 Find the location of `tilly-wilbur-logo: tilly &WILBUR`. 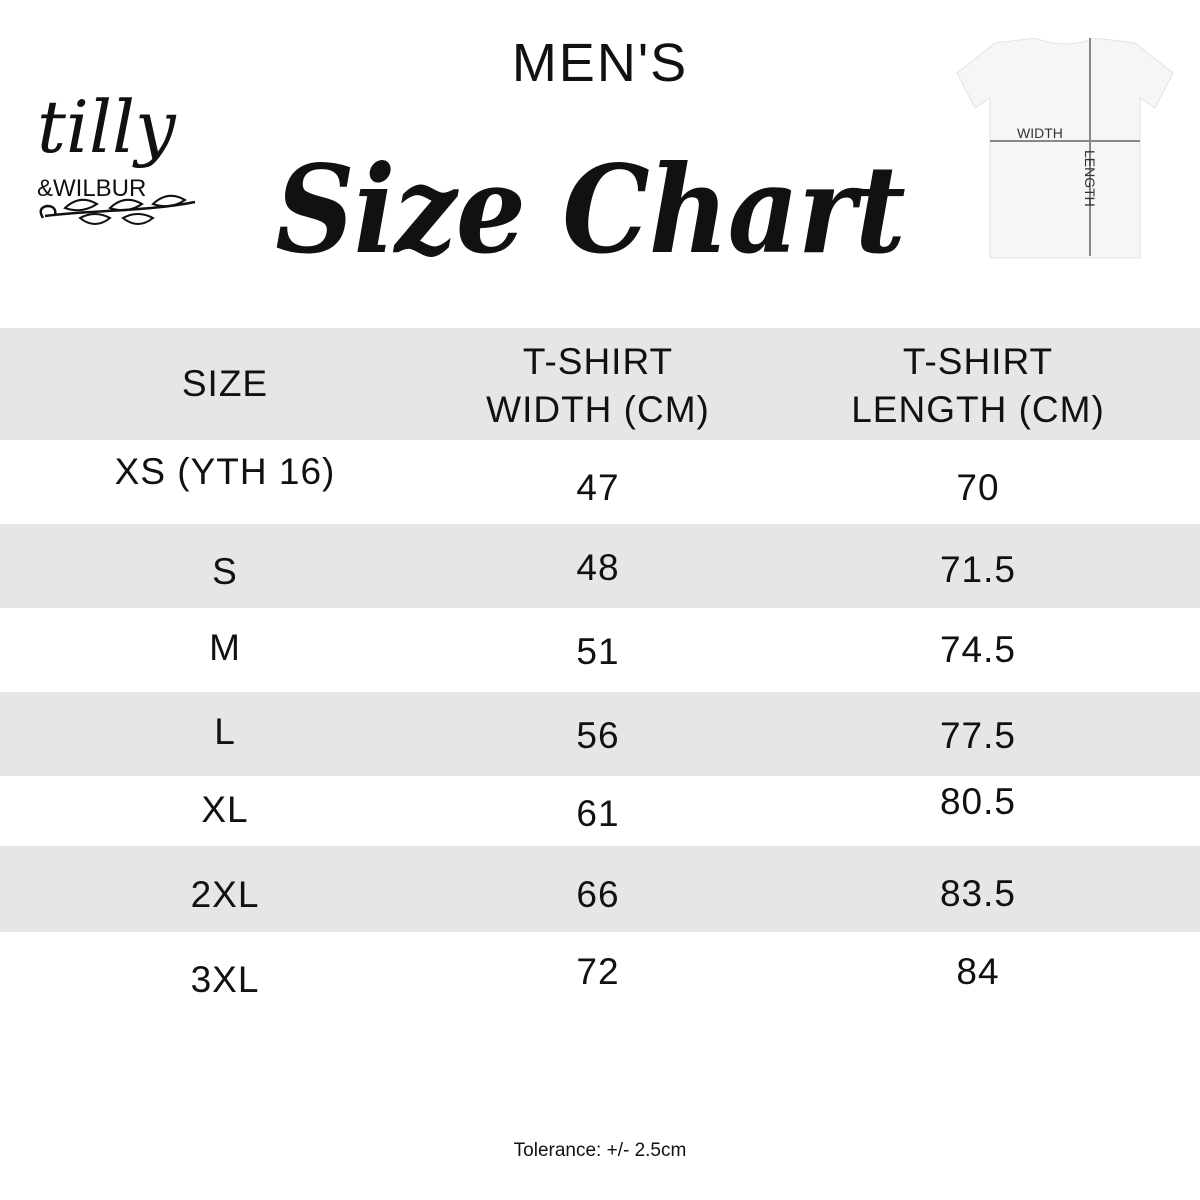

tilly-wilbur-logo: tilly &WILBUR is located at coordinates (116, 155).